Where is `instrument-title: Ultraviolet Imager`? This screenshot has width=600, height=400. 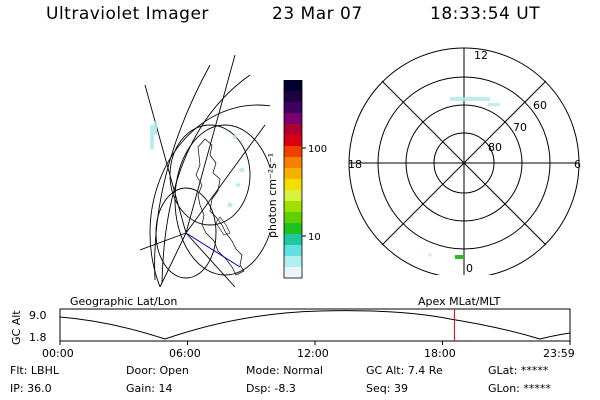
instrument-title: Ultraviolet Imager is located at coordinates (127, 14).